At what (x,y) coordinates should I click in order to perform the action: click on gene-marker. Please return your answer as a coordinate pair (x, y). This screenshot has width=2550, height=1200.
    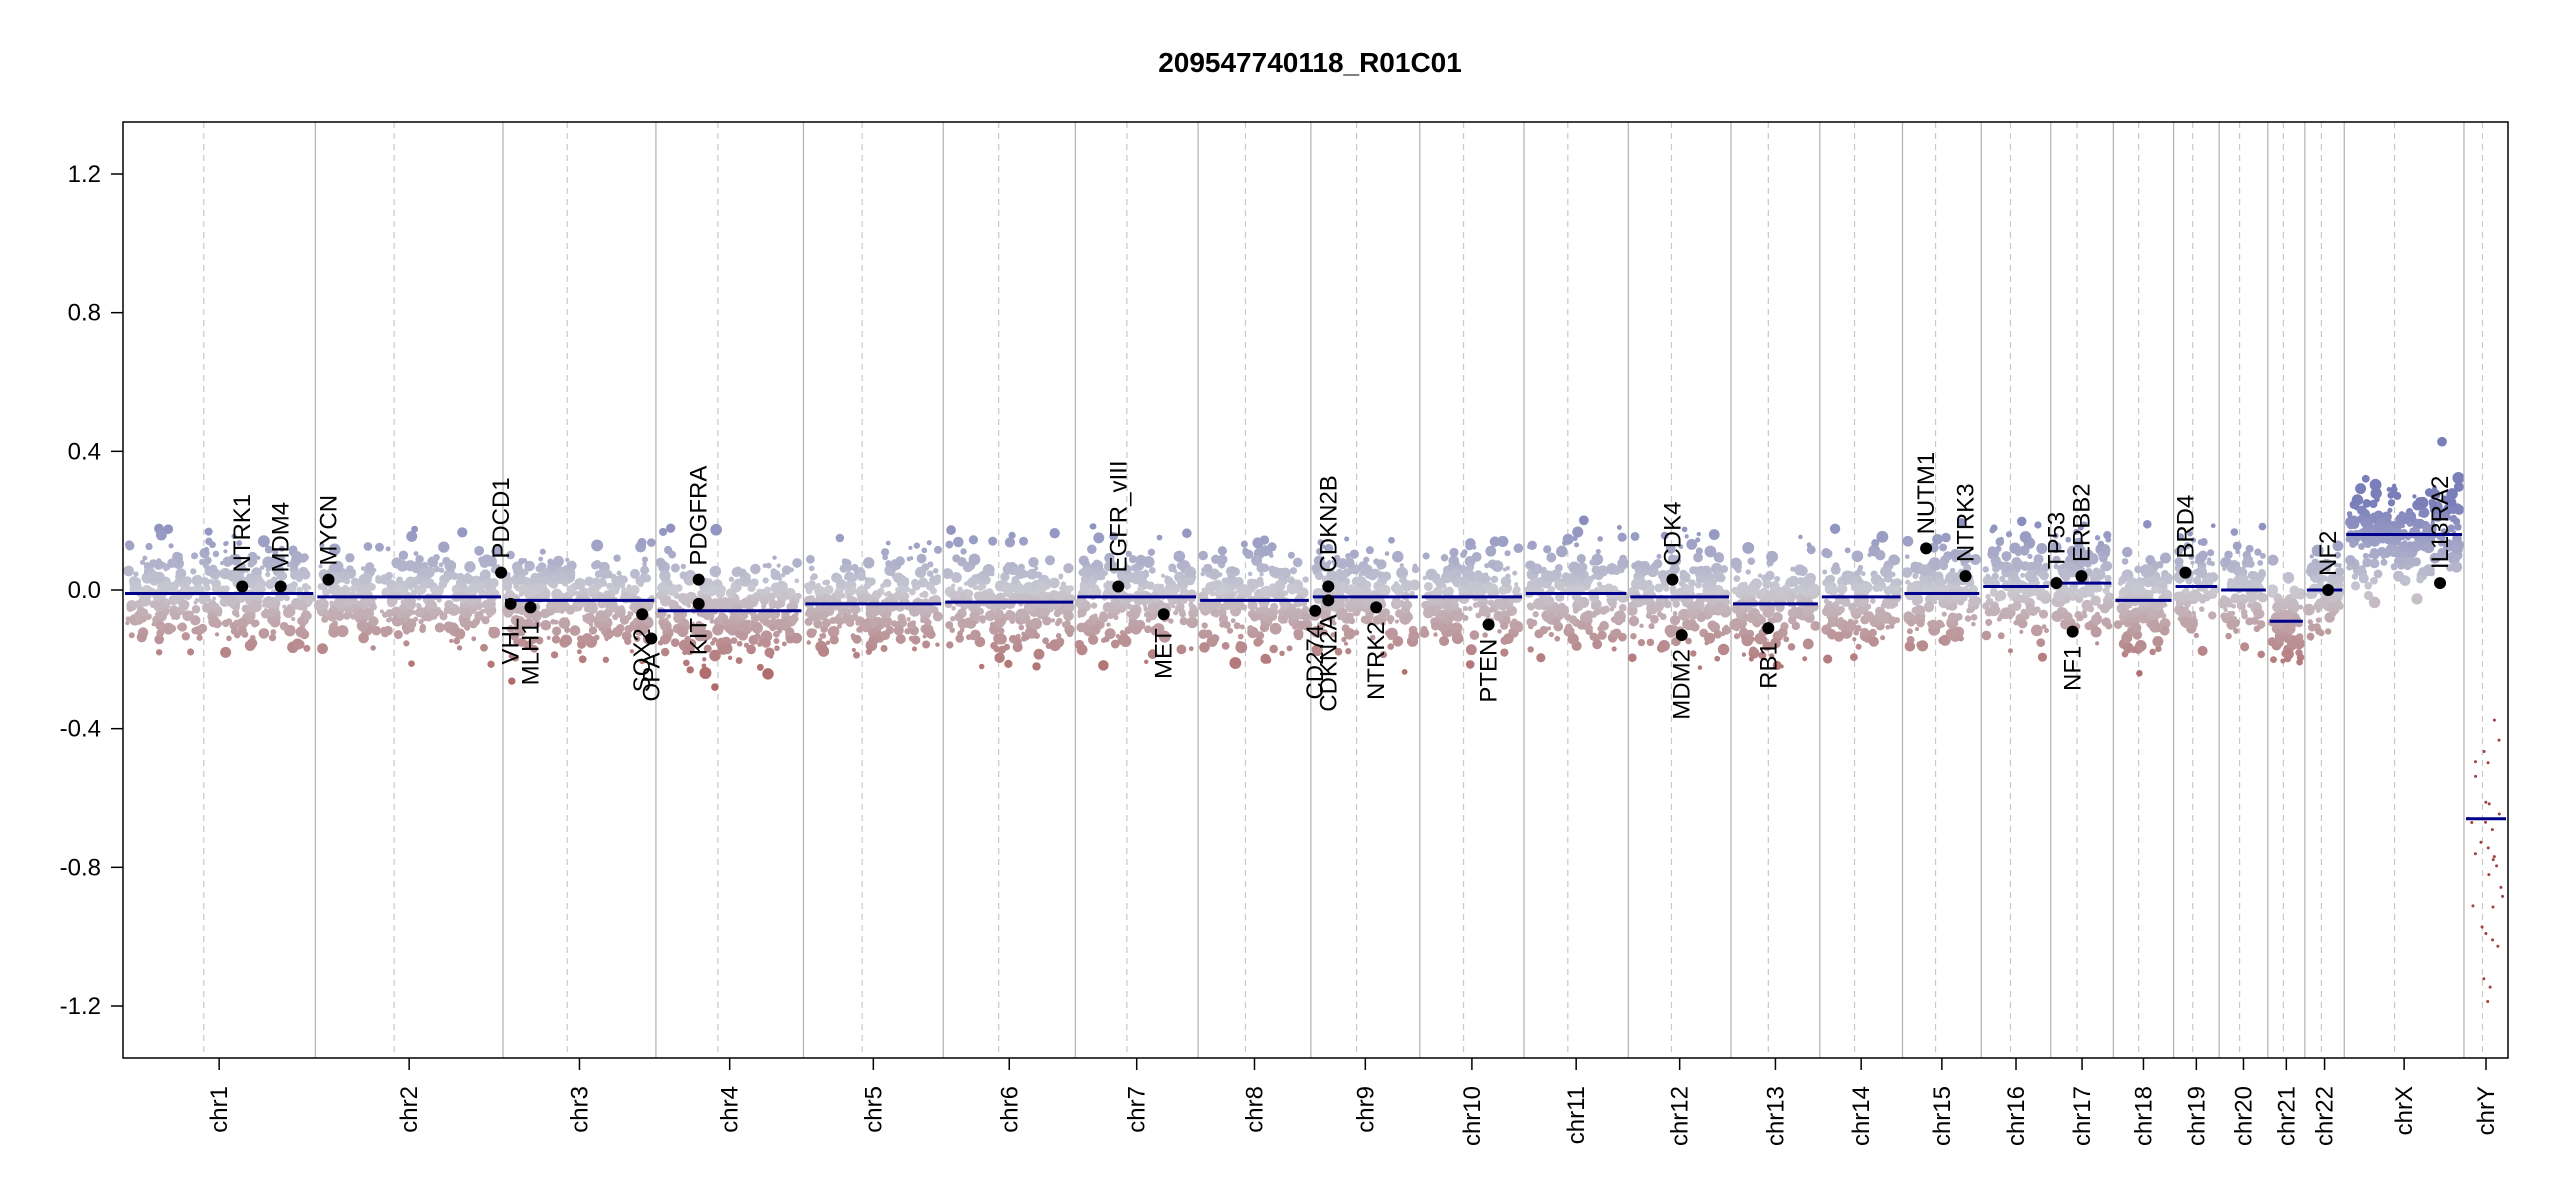
    Looking at the image, I should click on (1315, 610).